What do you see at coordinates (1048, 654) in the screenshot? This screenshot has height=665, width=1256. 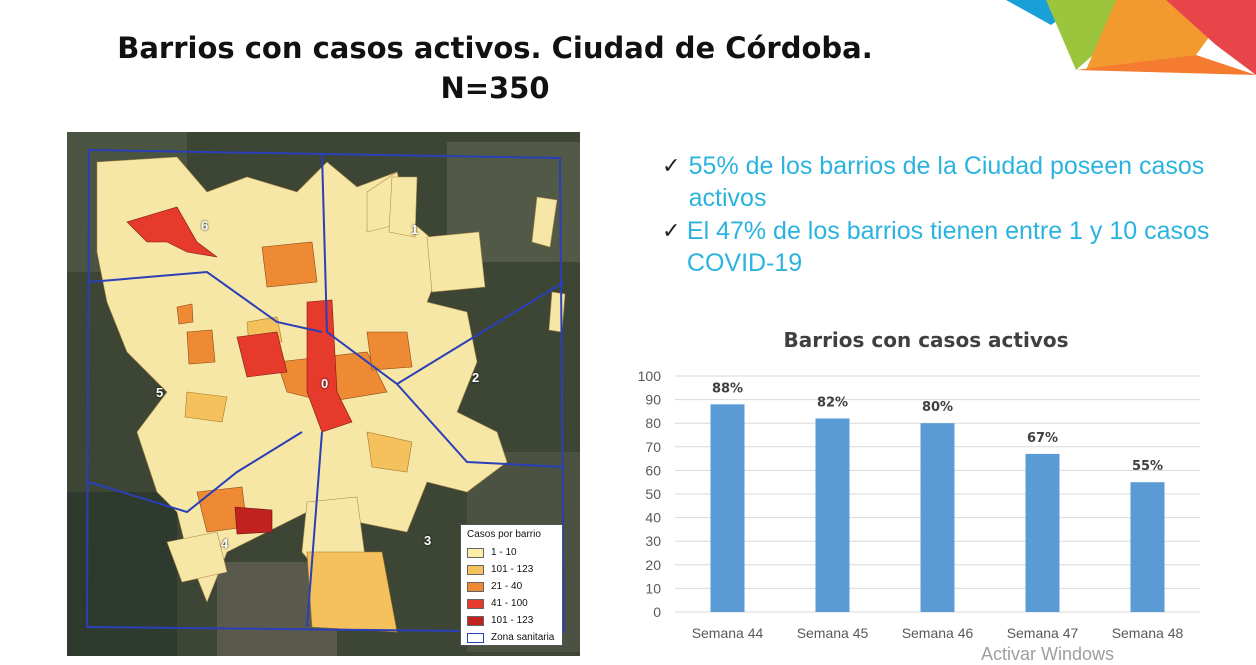 I see `windows-activation-watermark: Activar Windows` at bounding box center [1048, 654].